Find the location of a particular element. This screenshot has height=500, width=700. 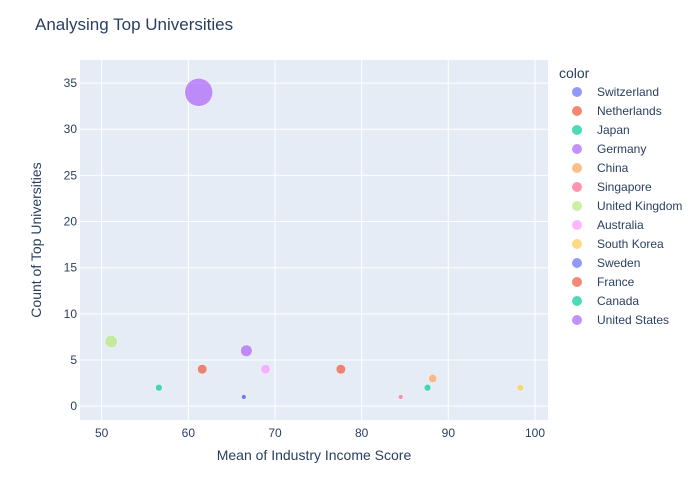

y-tick-label: 5 is located at coordinates (73, 360).